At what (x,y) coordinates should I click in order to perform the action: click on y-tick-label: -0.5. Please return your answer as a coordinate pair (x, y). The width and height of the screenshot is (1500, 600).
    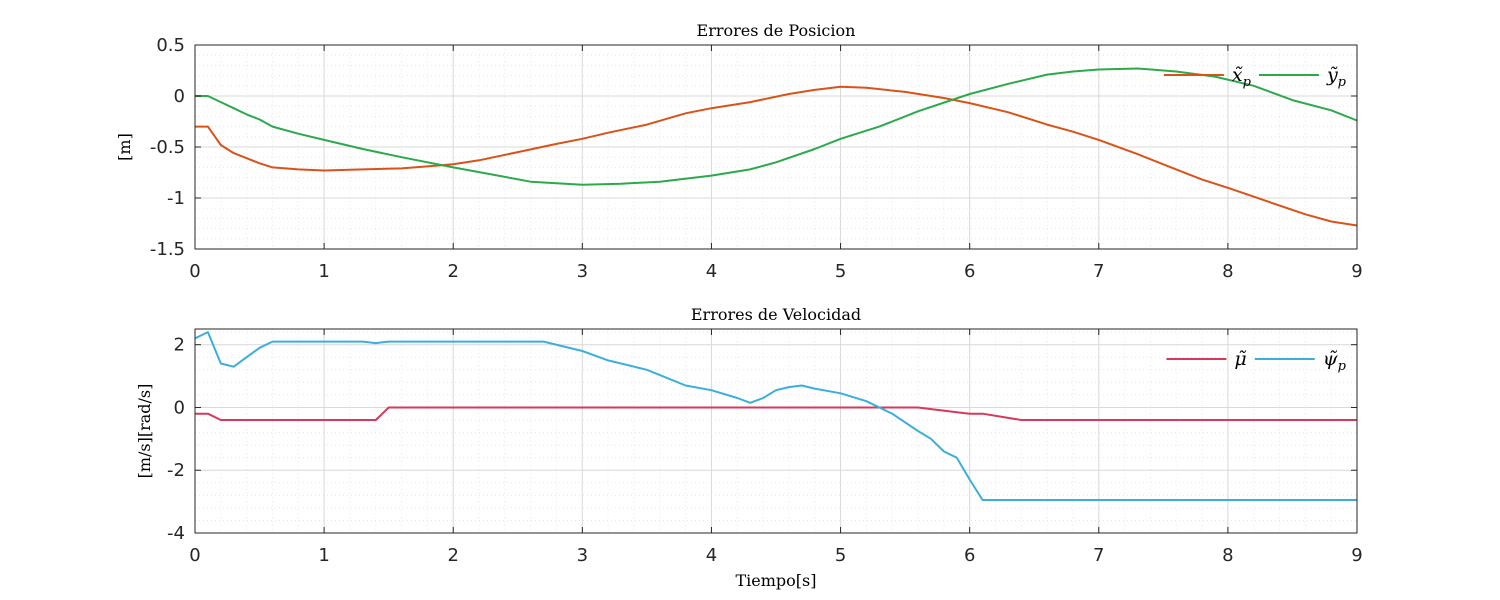
    Looking at the image, I should click on (167, 147).